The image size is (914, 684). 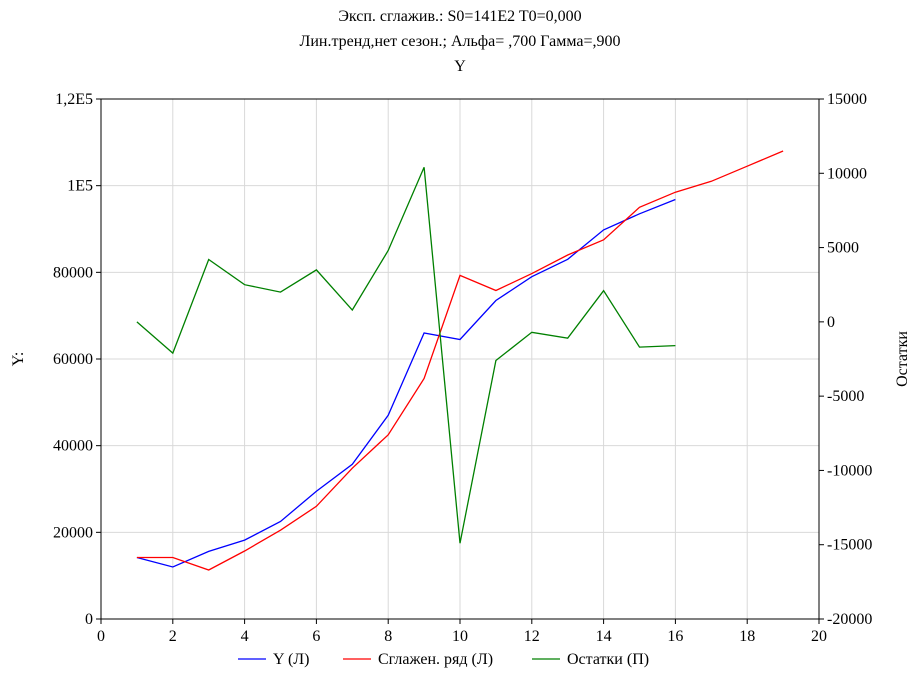 I want to click on y-left-tick-label: 40000, so click(x=73, y=446).